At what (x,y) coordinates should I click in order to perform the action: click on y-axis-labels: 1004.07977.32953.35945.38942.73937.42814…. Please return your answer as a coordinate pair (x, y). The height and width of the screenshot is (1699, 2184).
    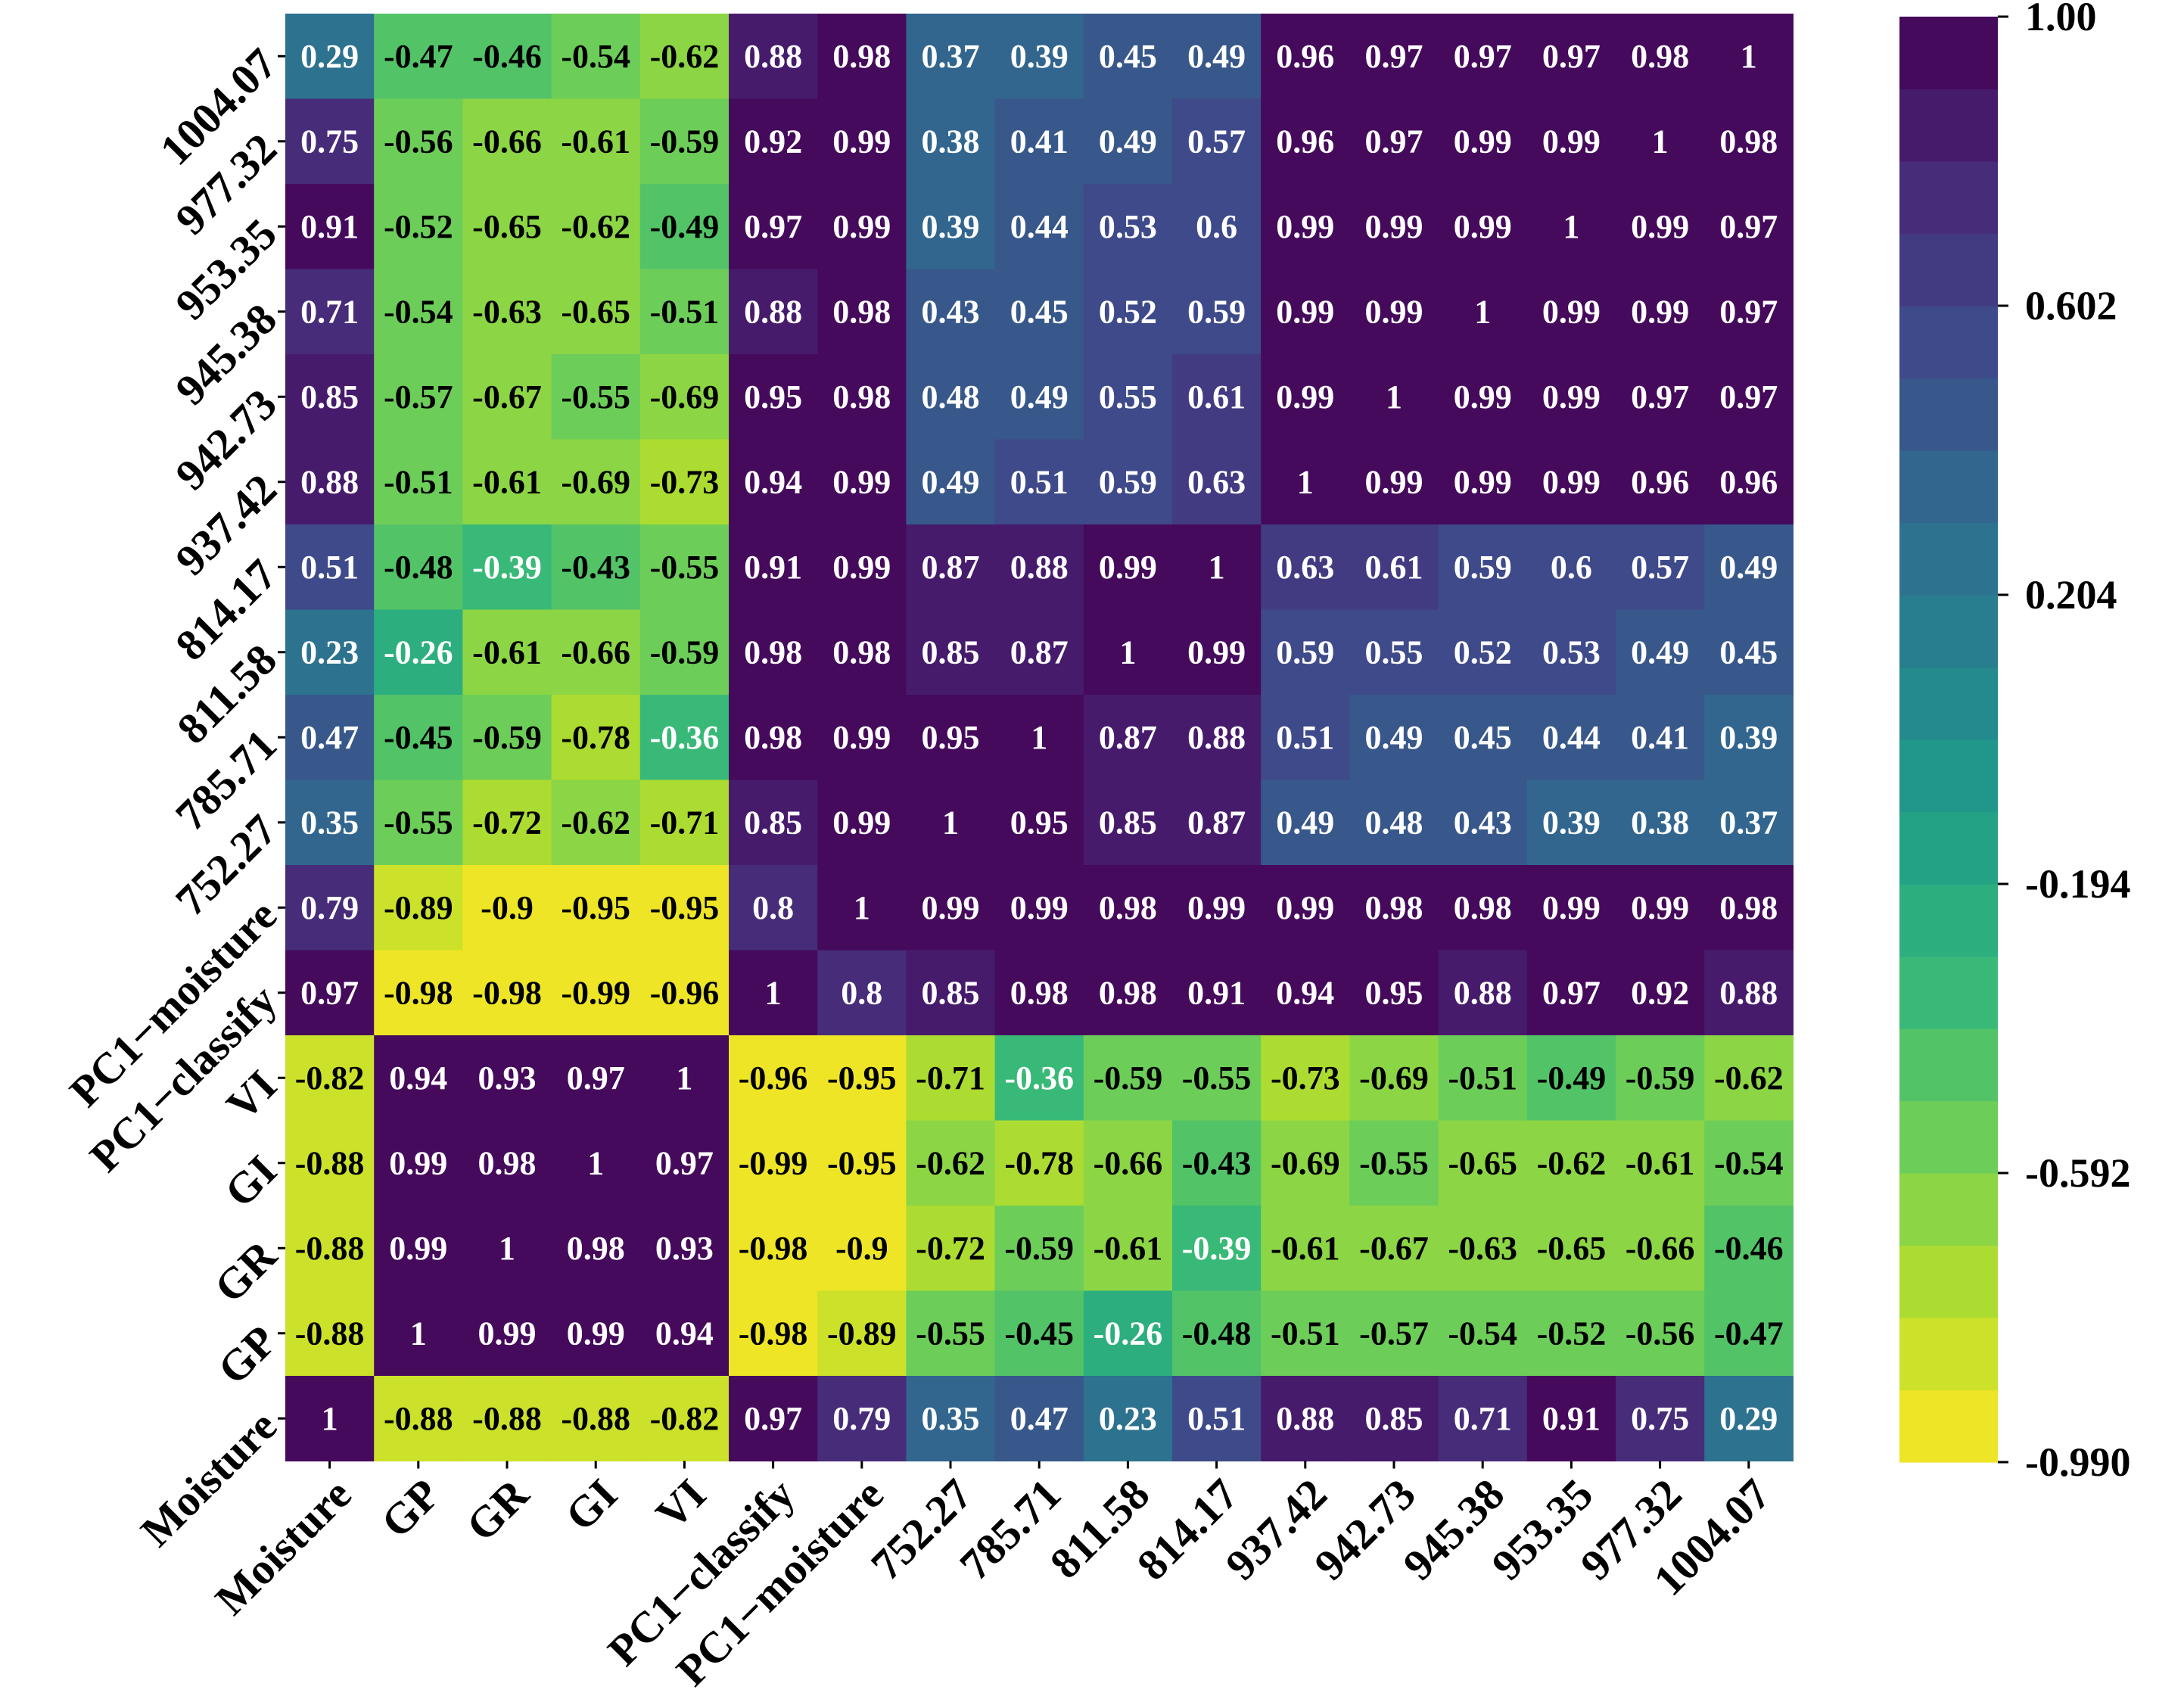
    Looking at the image, I should click on (173, 797).